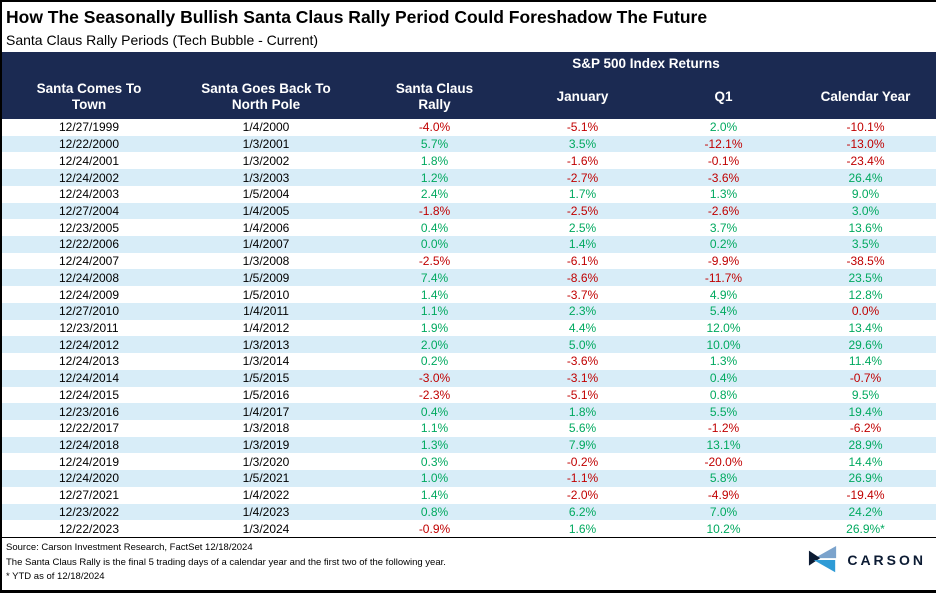 The width and height of the screenshot is (936, 593). Describe the element at coordinates (469, 127) in the screenshot. I see `table-row: 12/27/1999 1/4/2000 -4.0% -5.1% 2.0% -10.1%` at that location.